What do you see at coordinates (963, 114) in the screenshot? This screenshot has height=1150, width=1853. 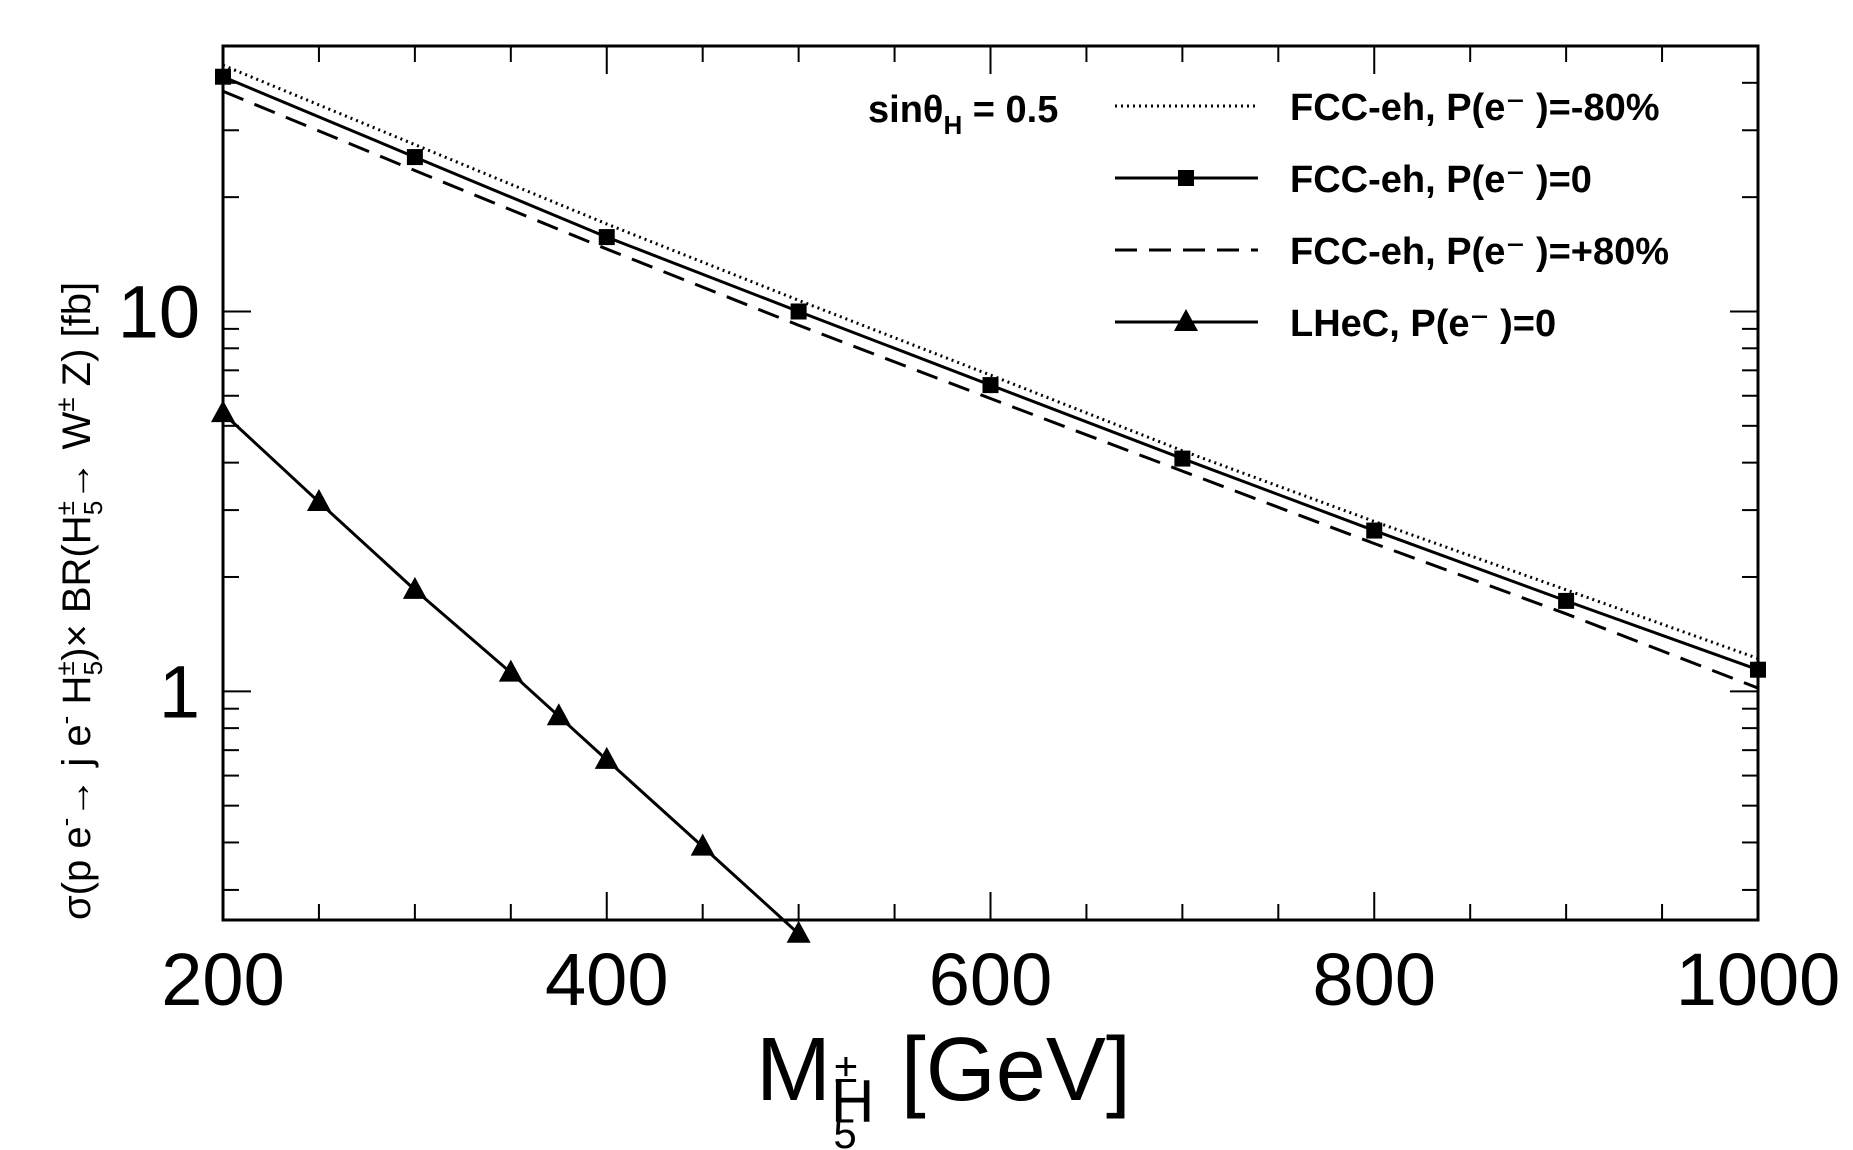 I see `annotation-sin-theta: sinθH = 0.5` at bounding box center [963, 114].